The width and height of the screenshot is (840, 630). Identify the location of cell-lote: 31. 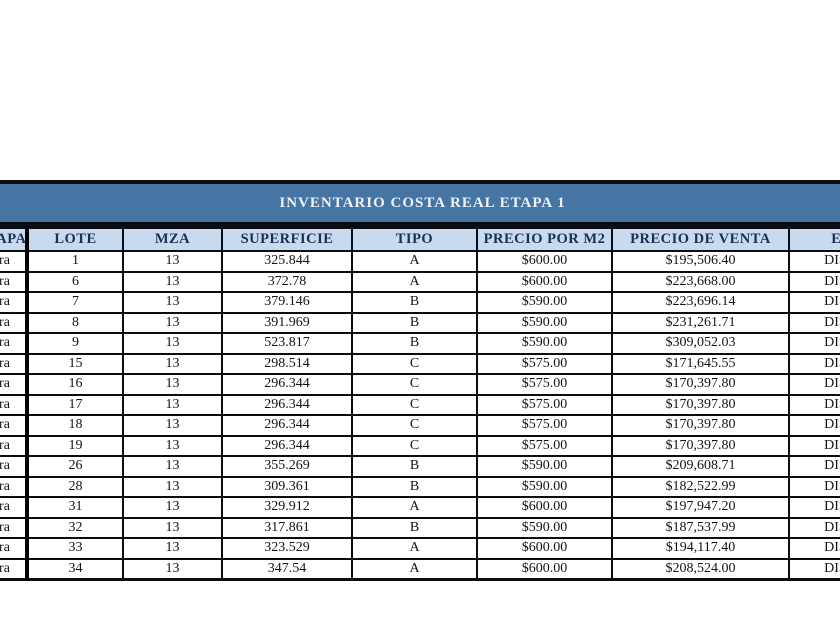
(75, 507).